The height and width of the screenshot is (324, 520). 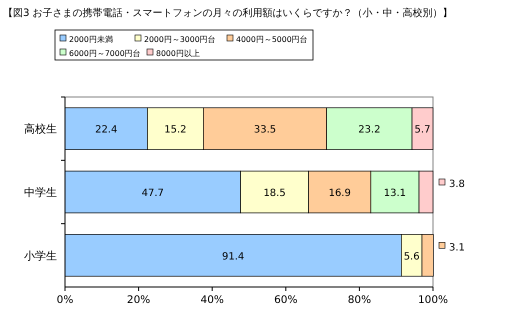 What do you see at coordinates (433, 300) in the screenshot?
I see `x-tick-label: 100%` at bounding box center [433, 300].